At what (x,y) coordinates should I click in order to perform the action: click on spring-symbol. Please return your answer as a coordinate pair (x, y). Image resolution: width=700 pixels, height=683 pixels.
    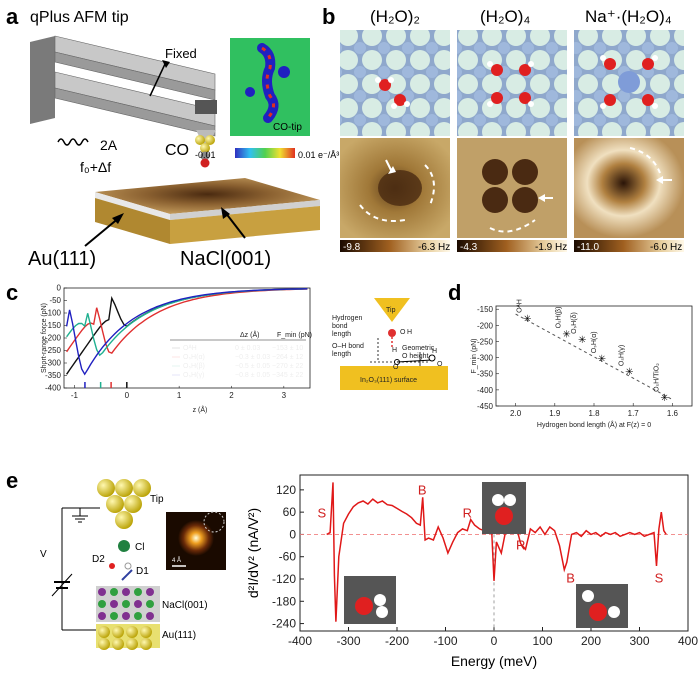
    Looking at the image, I should click on (73, 142).